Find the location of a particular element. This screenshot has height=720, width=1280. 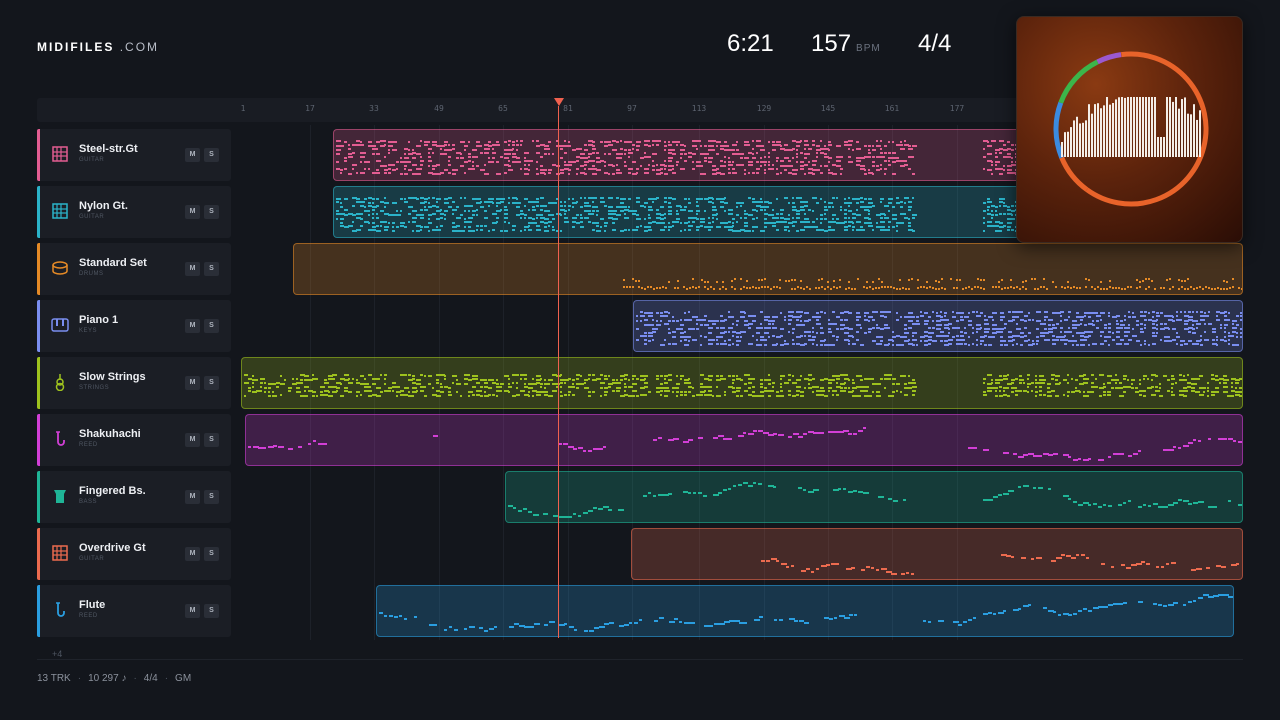

playhead-line is located at coordinates (558, 372).